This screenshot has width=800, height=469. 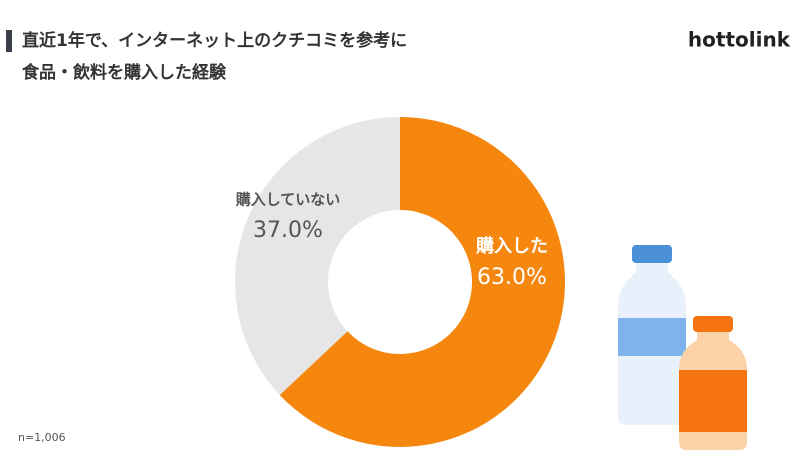 I want to click on slice-label: 購入した, so click(x=511, y=246).